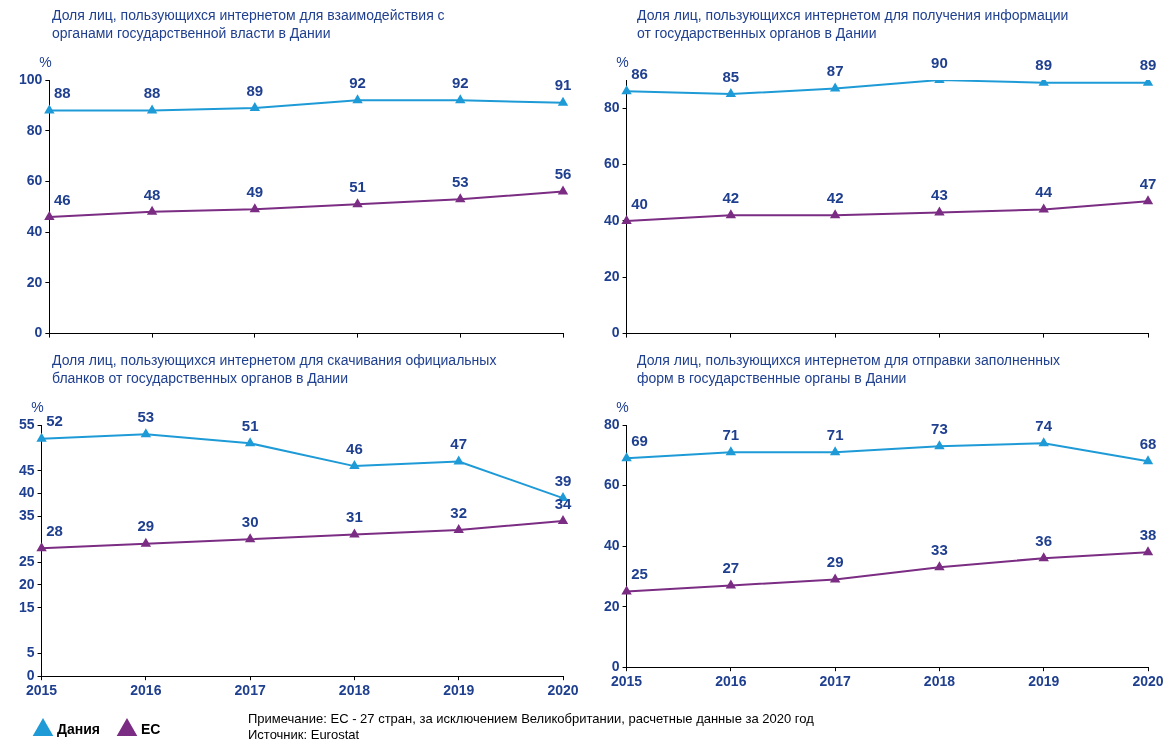 This screenshot has height=747, width=1171. Describe the element at coordinates (354, 517) in the screenshot. I see `data-label: 31` at that location.